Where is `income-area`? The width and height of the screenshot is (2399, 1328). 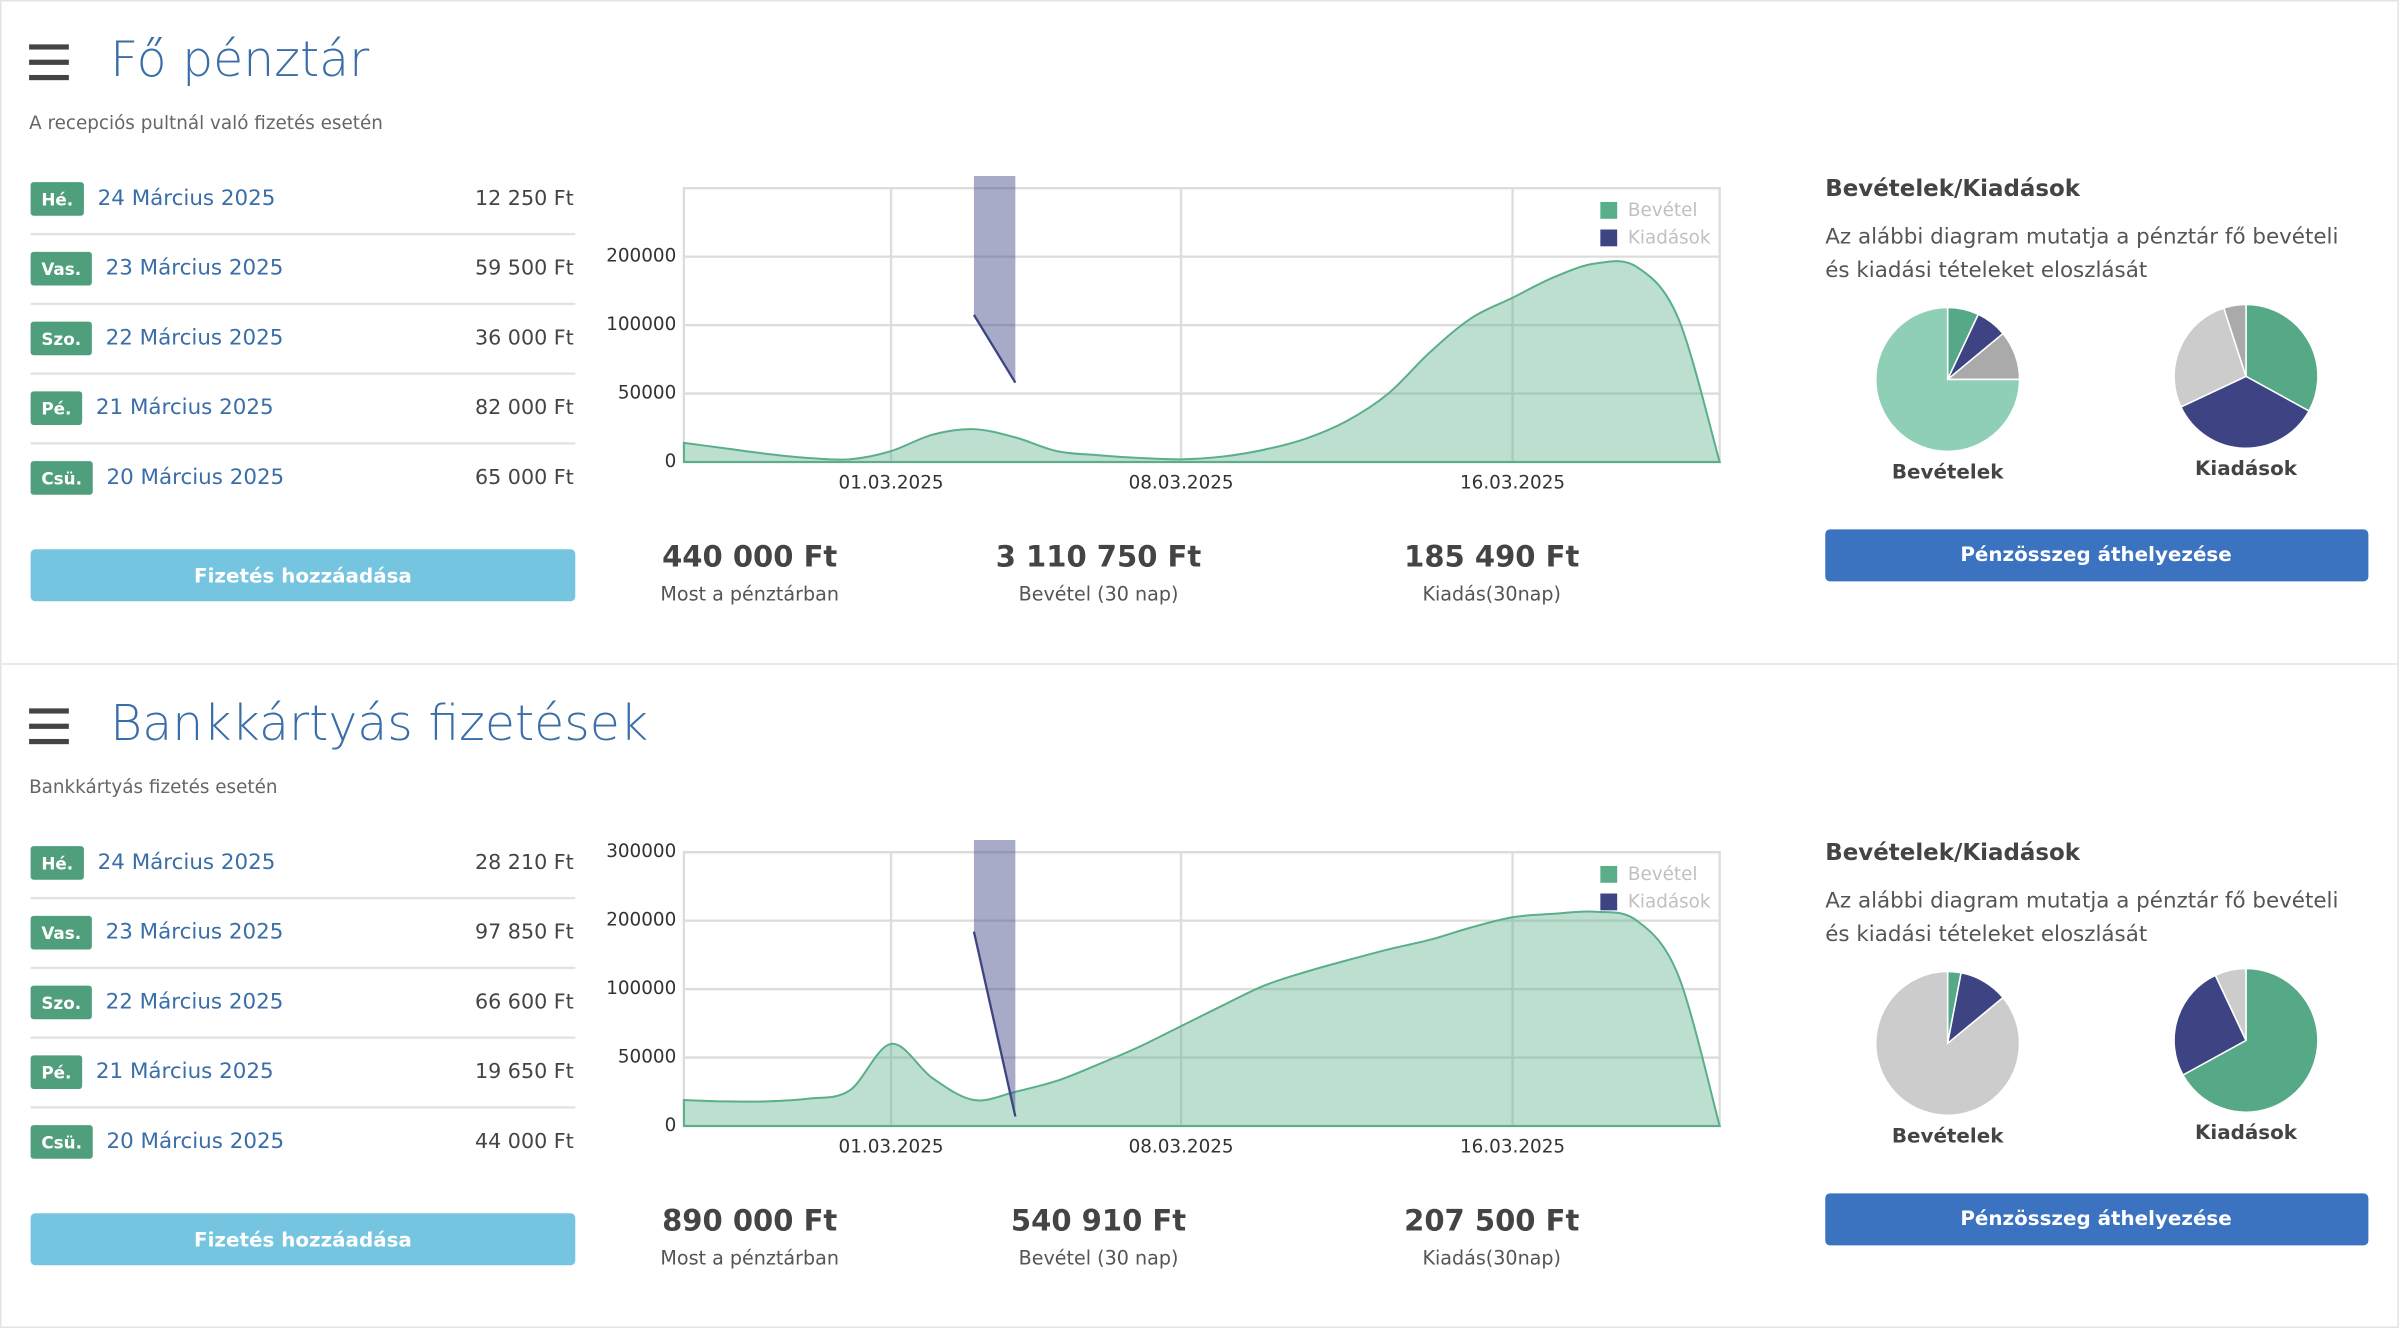
income-area is located at coordinates (1202, 362).